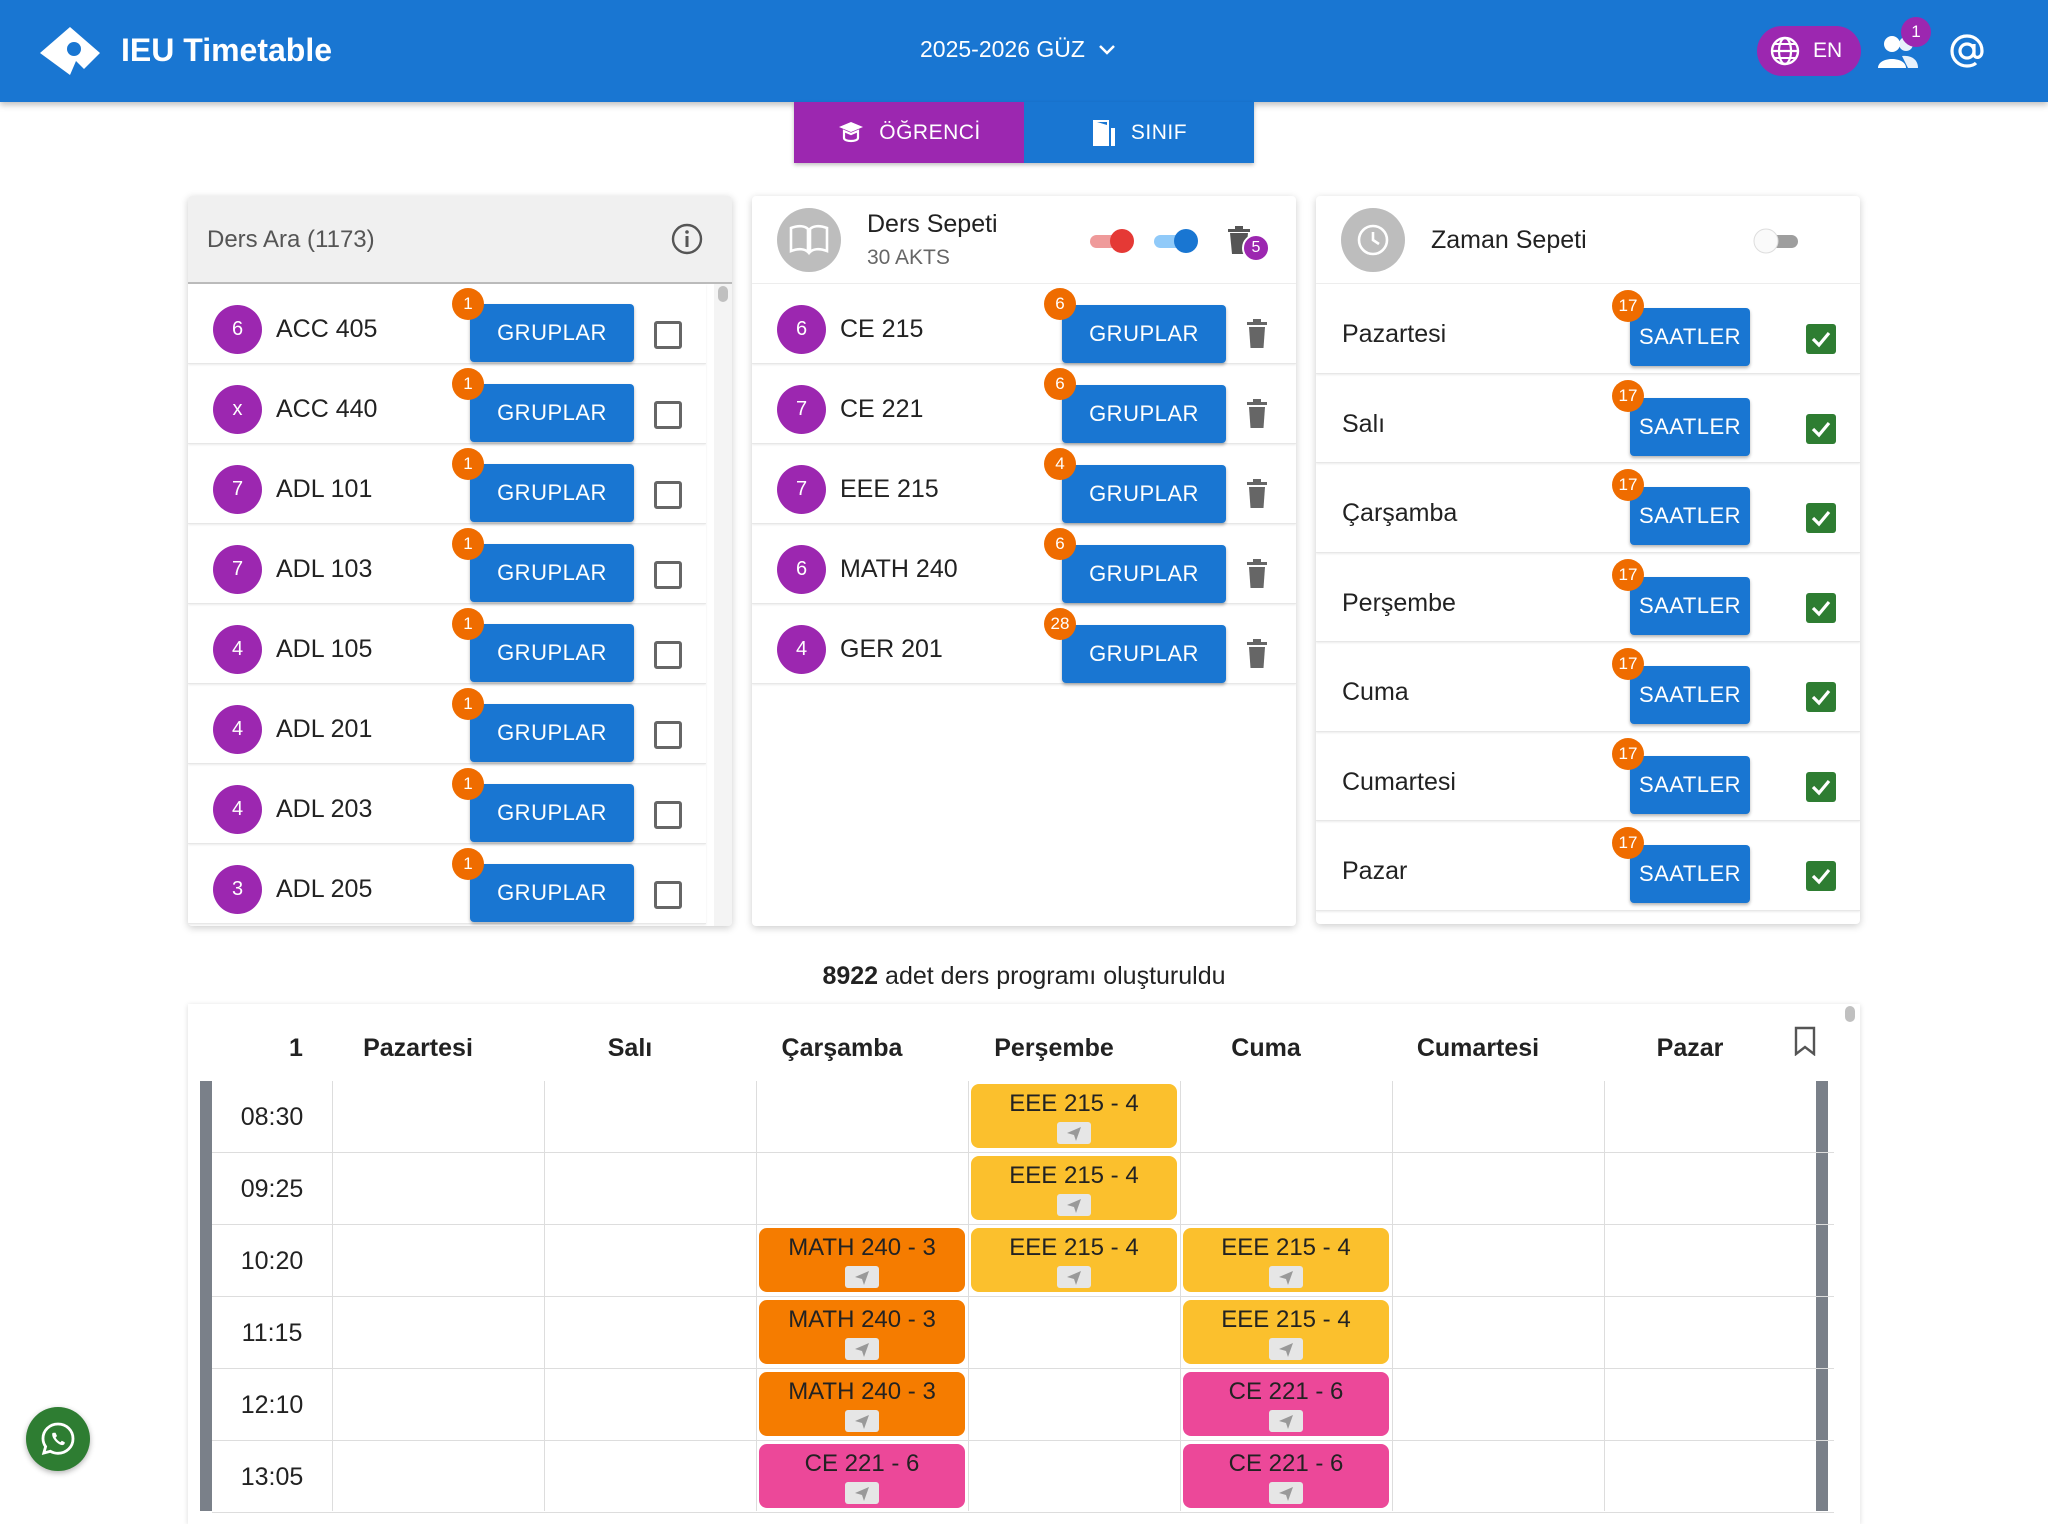  I want to click on time-row: 11:15, so click(1023, 1333).